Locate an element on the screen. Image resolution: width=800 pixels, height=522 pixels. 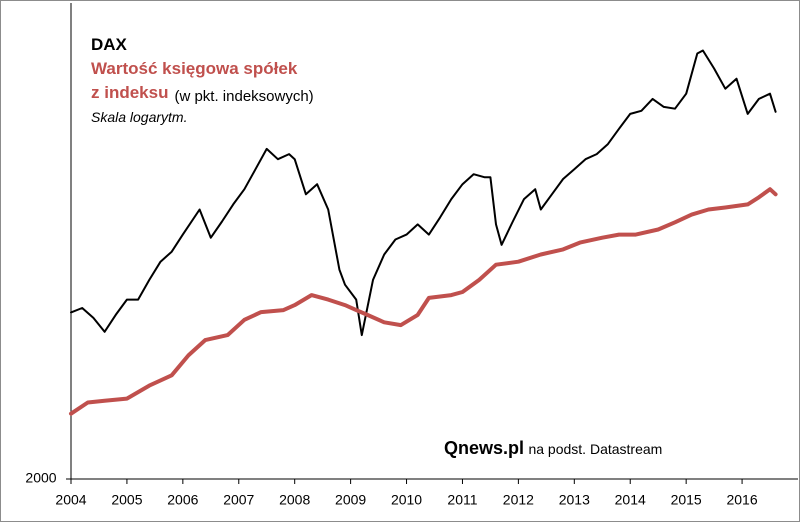
source-brand: Qnews.pl is located at coordinates (484, 448).